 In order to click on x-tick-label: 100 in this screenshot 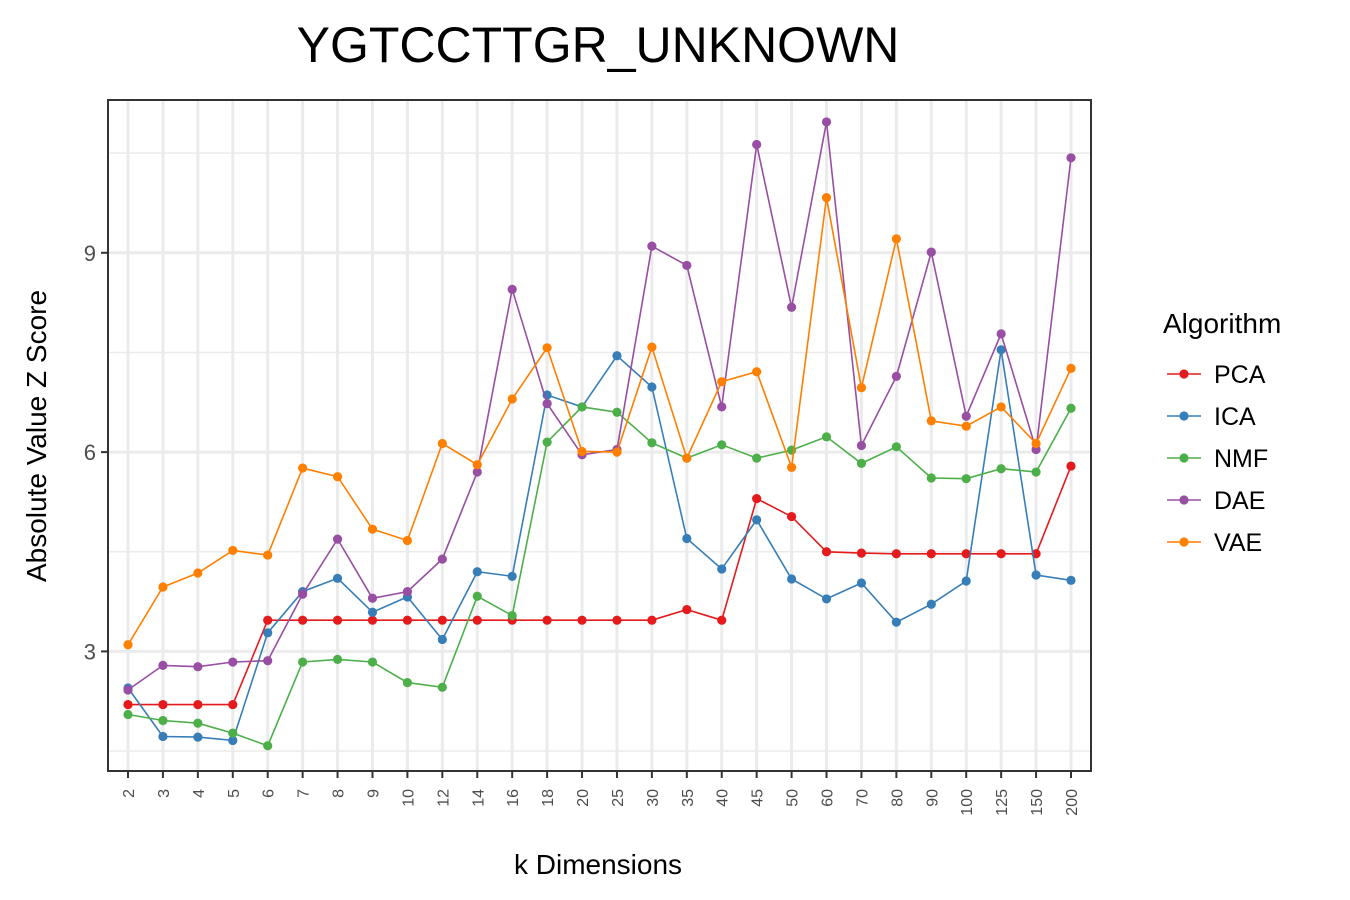, I will do `click(967, 802)`.